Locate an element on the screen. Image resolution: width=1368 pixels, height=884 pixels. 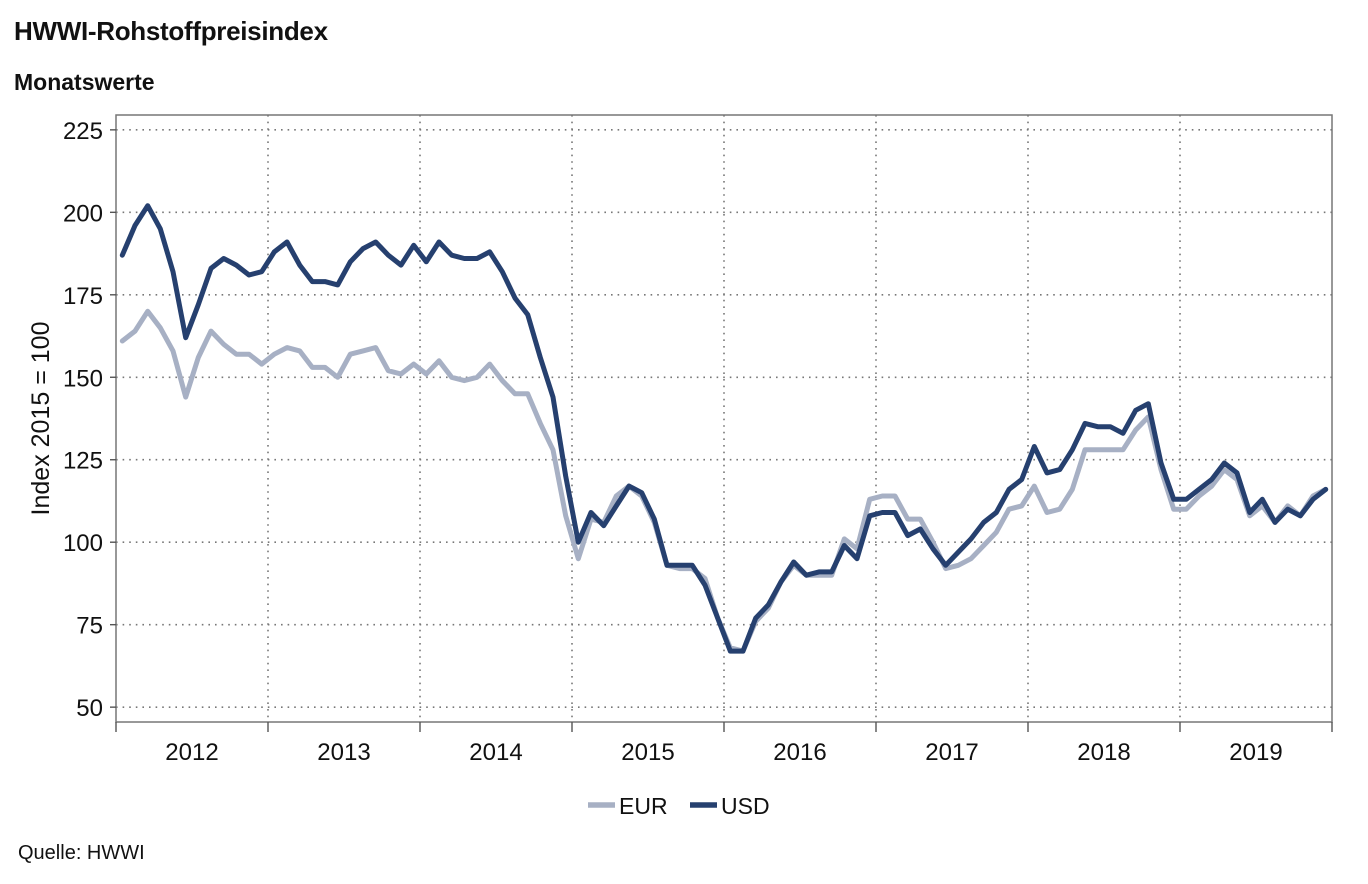
x-tick-label: 2014 is located at coordinates (495, 752).